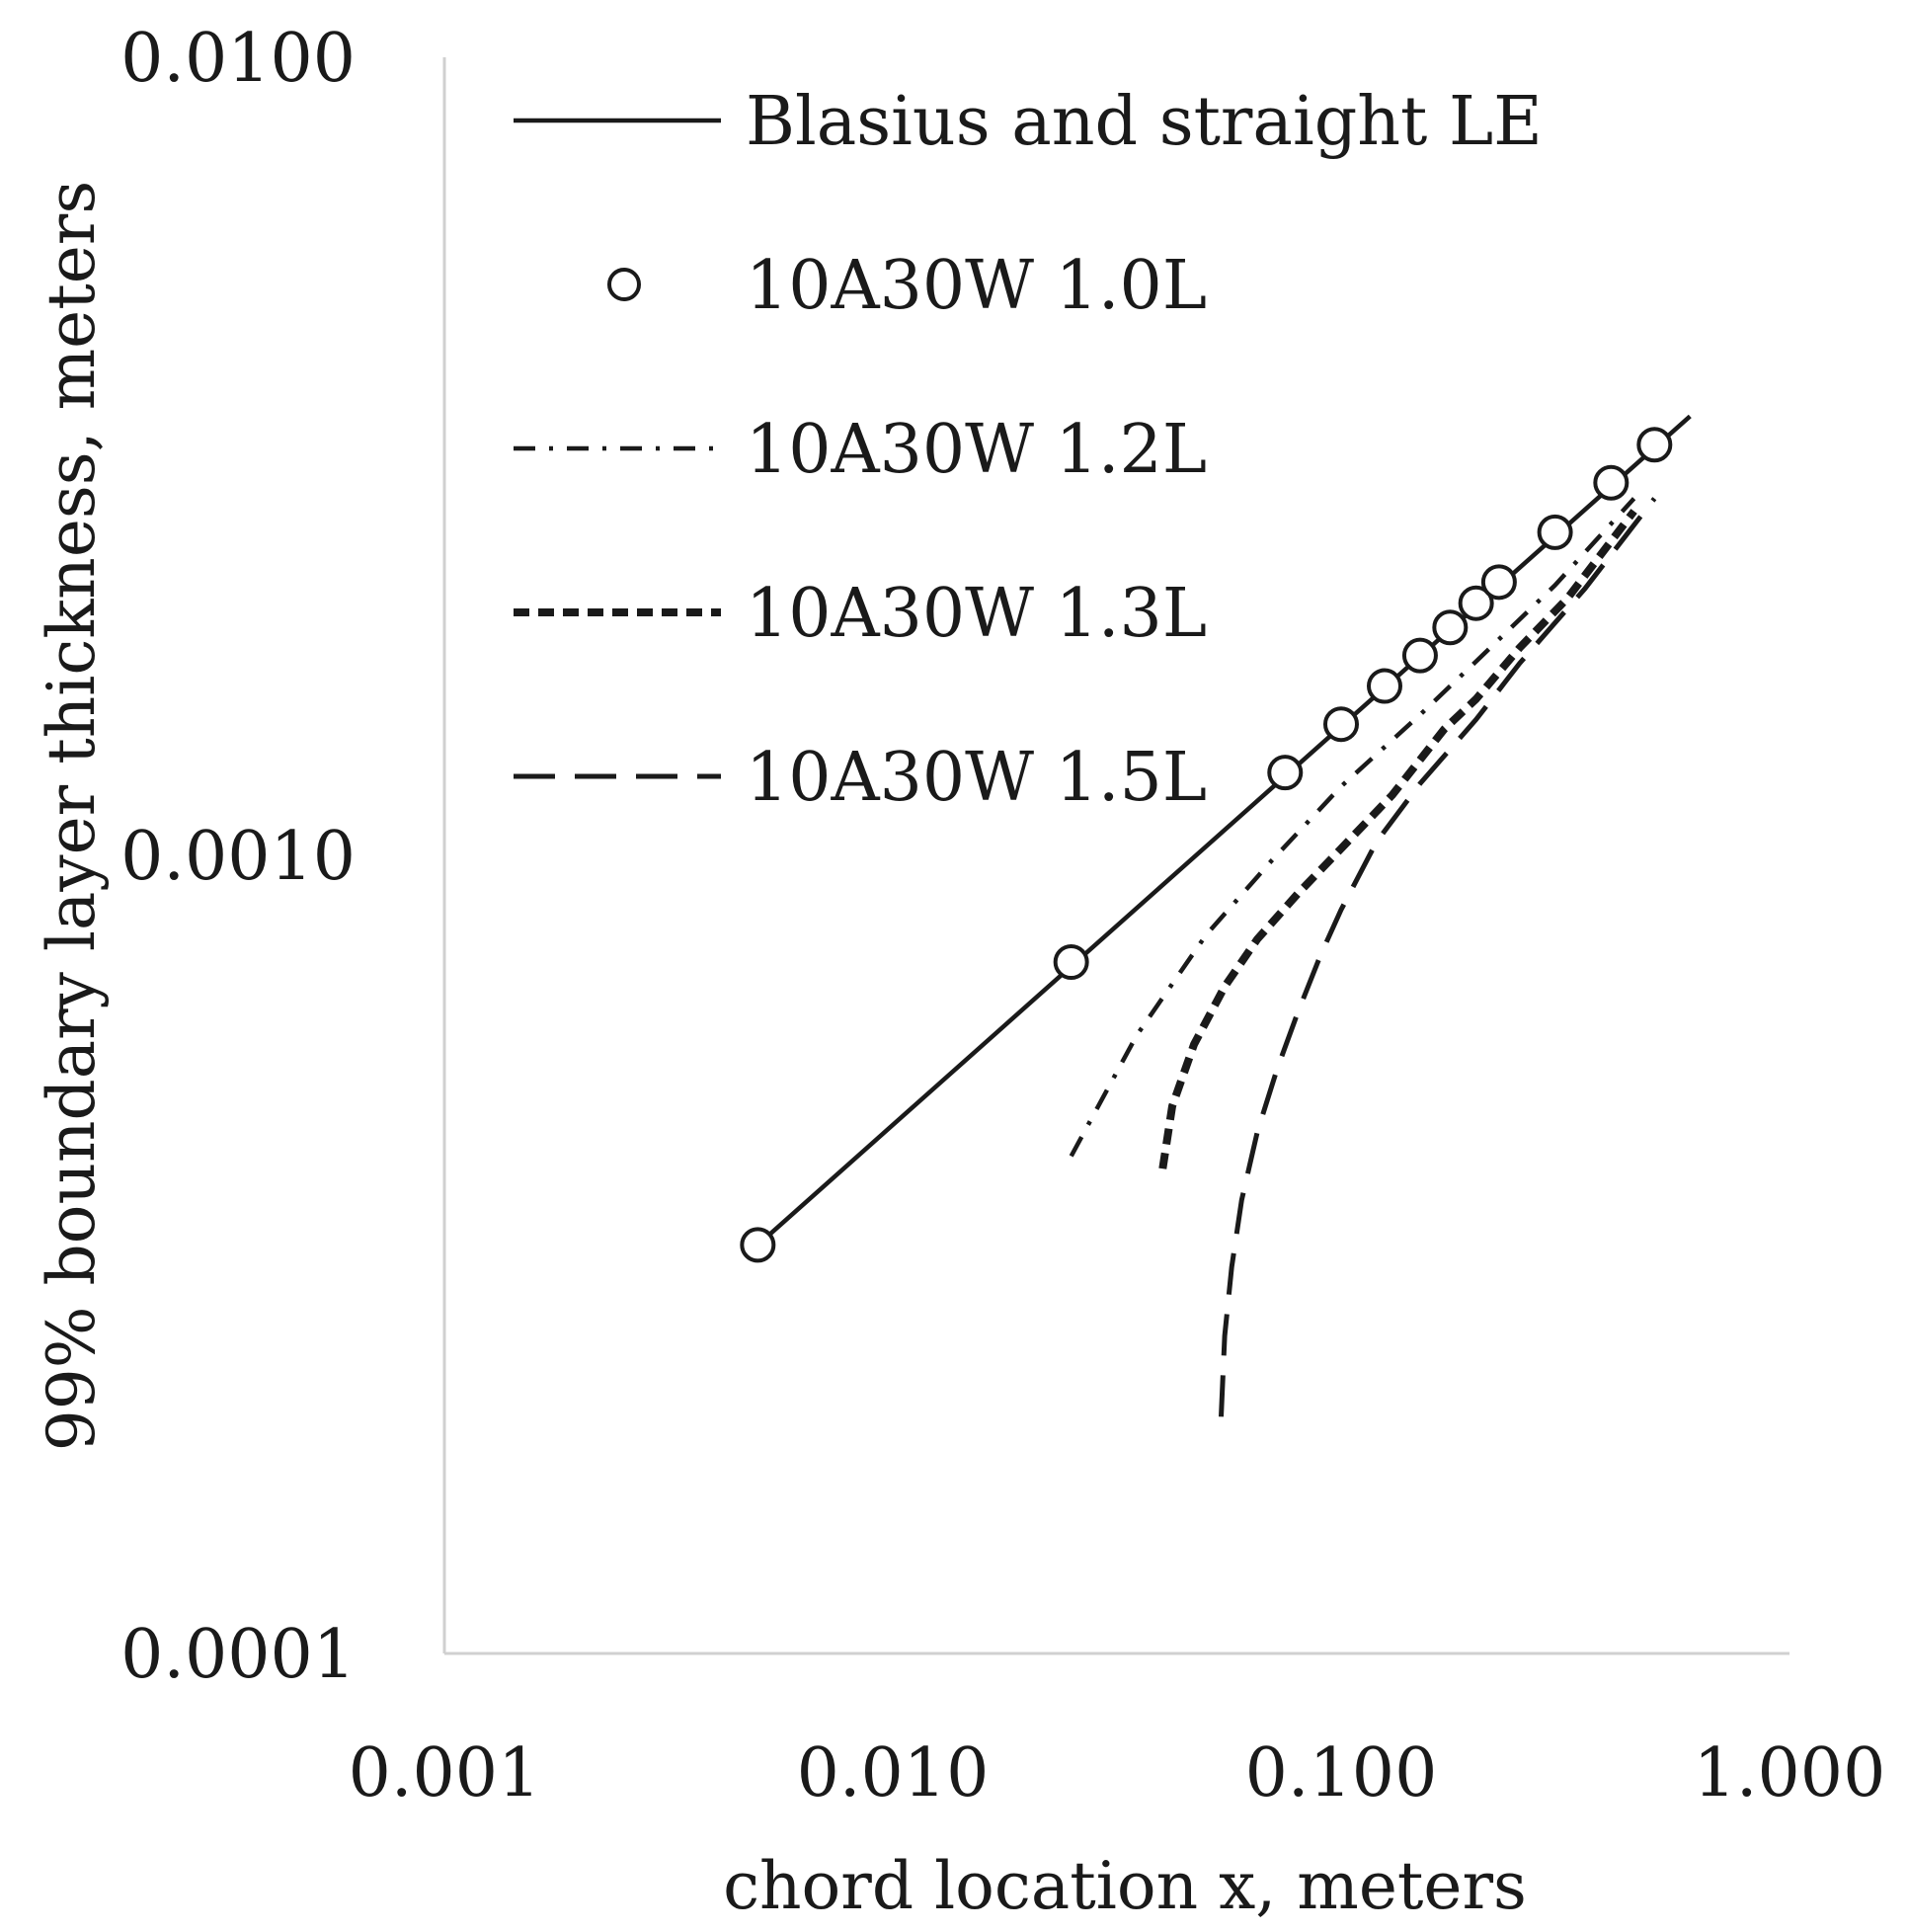 The image size is (1907, 1932). Describe the element at coordinates (1125, 1886) in the screenshot. I see `x-axis-title: chord location x, meters` at that location.